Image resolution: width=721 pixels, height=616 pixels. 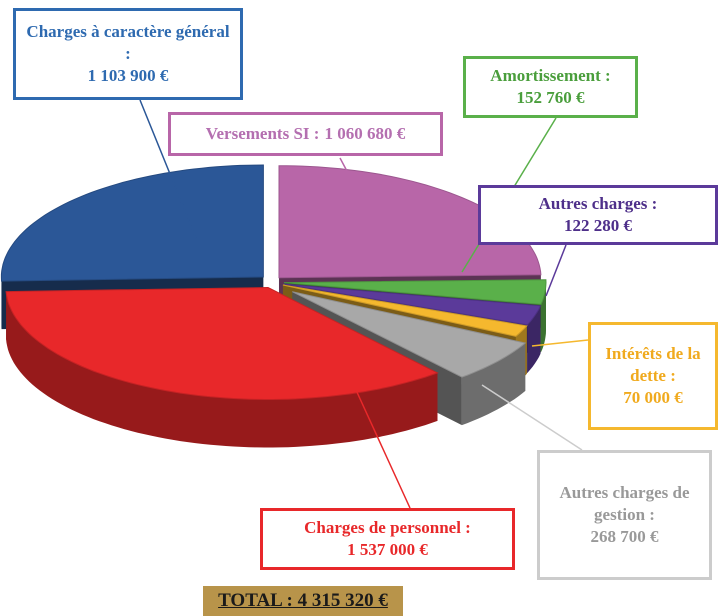 I want to click on total-label: TOTAL : 4 315 320 €, so click(x=303, y=601).